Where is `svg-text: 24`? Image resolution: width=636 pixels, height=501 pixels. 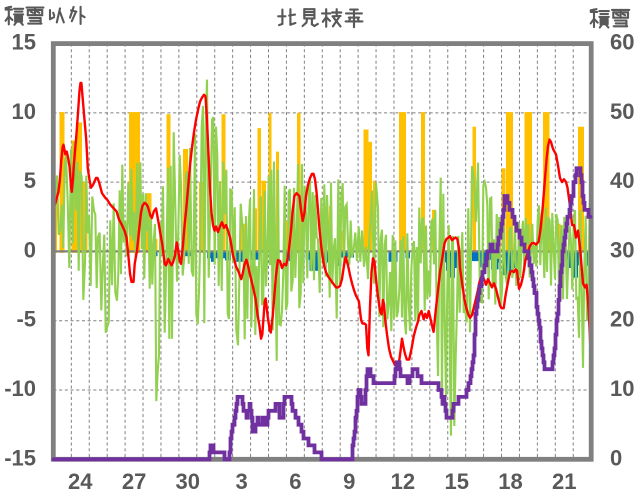 svg-text: 24 is located at coordinates (80, 481).